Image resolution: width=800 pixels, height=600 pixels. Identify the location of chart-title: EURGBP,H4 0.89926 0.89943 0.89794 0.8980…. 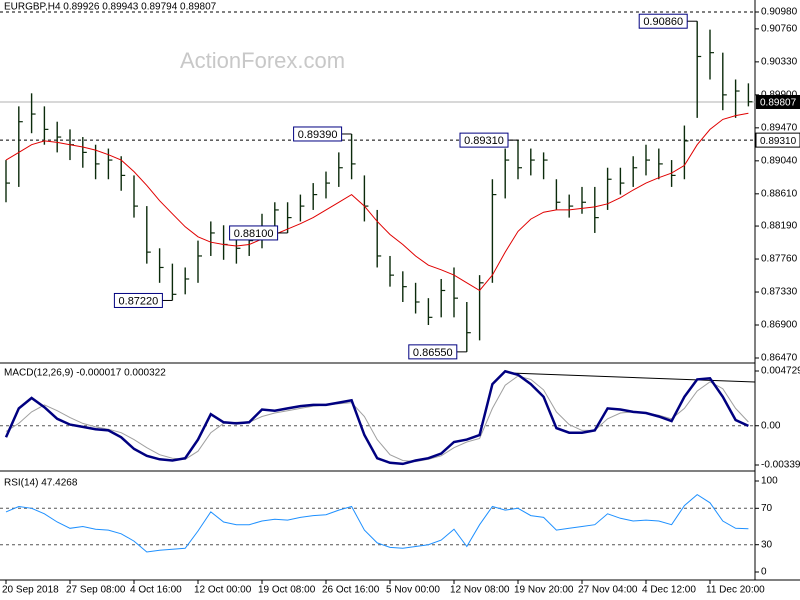
(110, 7).